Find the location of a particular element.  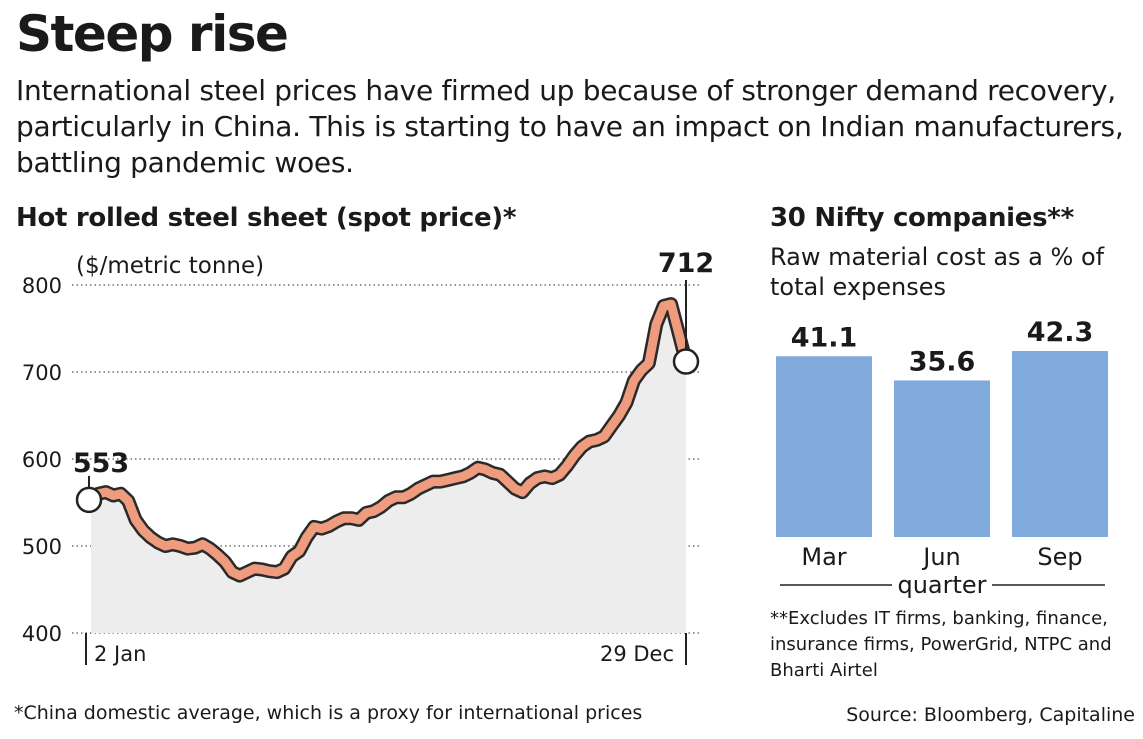

y-tick-label-800: 800 is located at coordinates (42, 286).